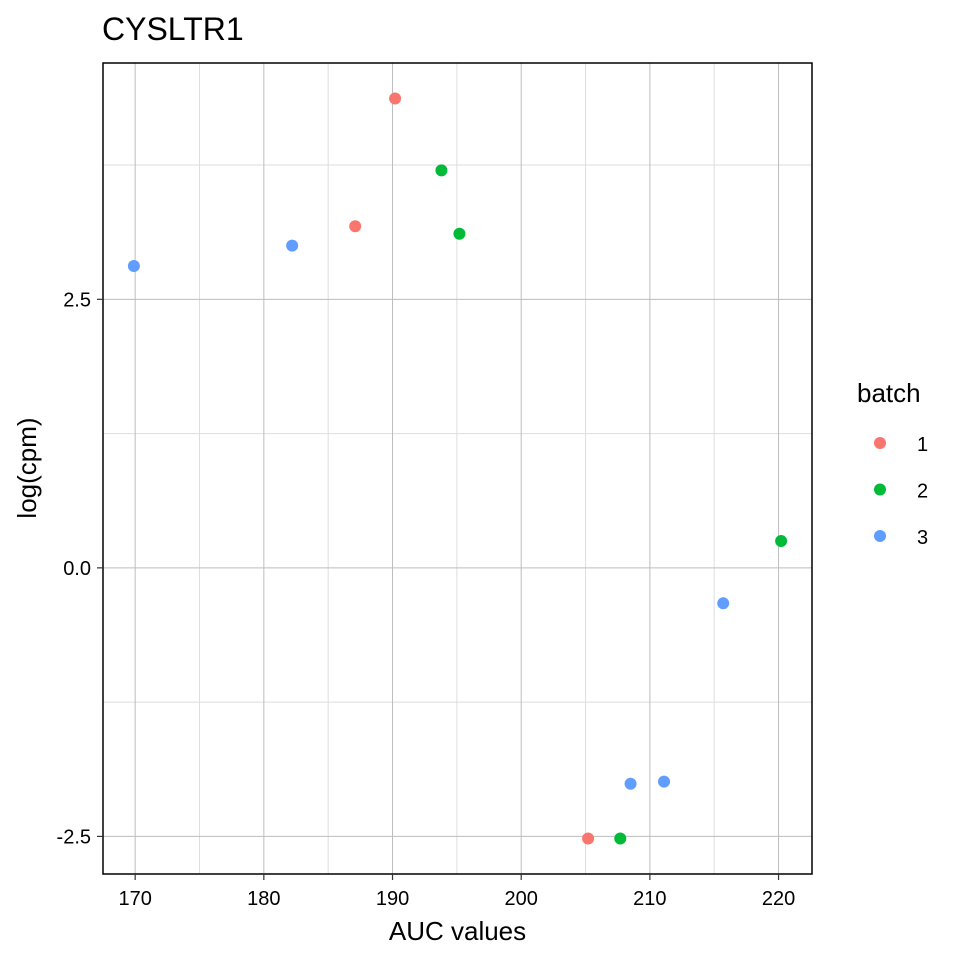 The height and width of the screenshot is (960, 960). Describe the element at coordinates (263, 899) in the screenshot. I see `x-tick-label: 180` at that location.